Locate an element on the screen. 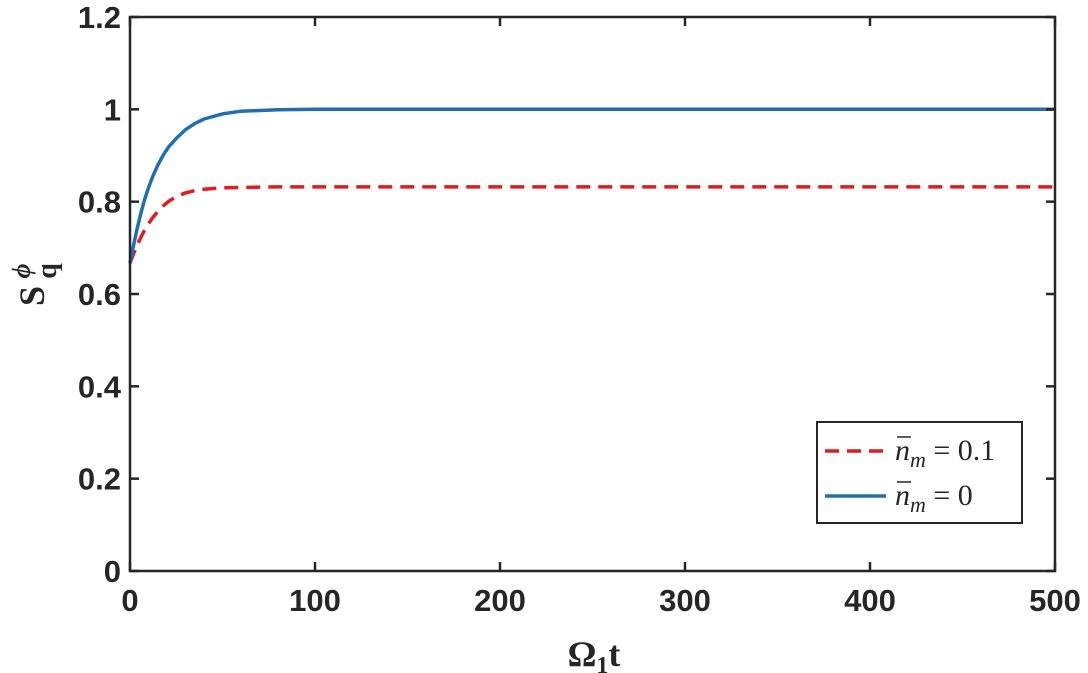 The height and width of the screenshot is (673, 1088). y-axis-label-main: S is located at coordinates (32, 296).